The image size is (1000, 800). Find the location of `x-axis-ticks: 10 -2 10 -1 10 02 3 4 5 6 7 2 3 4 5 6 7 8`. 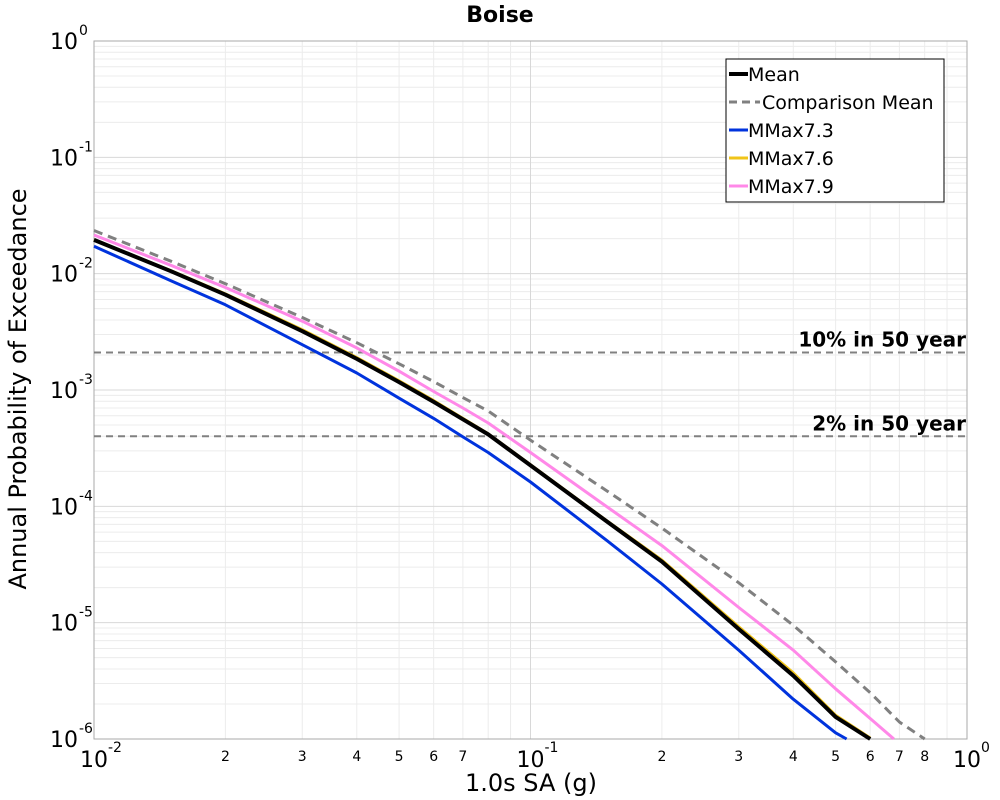

x-axis-ticks: 10 -2 10 -1 10 02 3 4 5 6 7 2 3 4 5 6 7 8 is located at coordinates (535, 756).